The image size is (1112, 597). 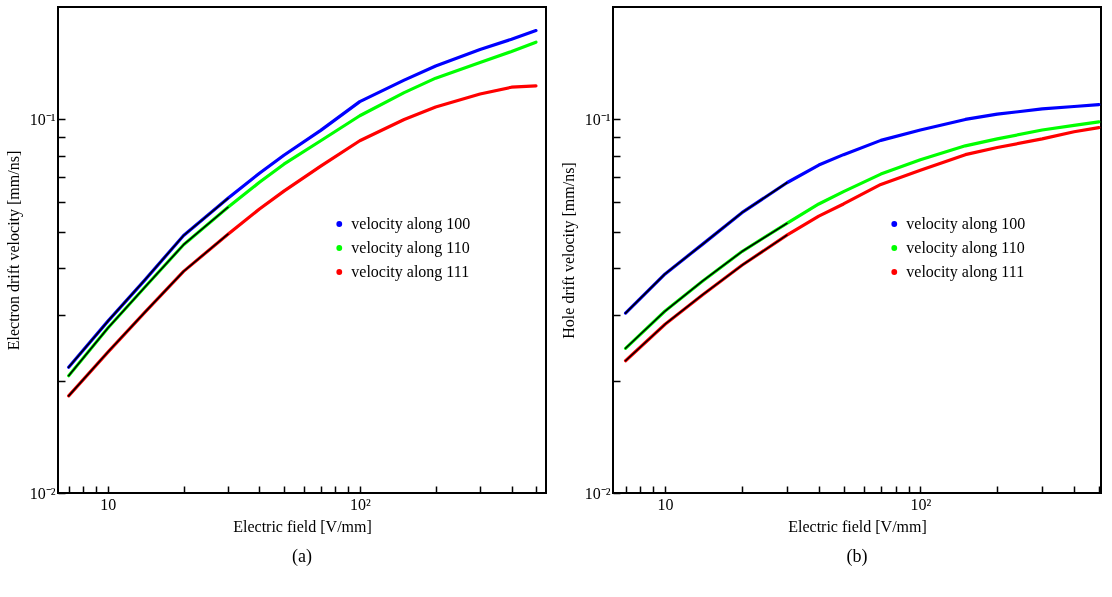 What do you see at coordinates (302, 556) in the screenshot?
I see `text: (a)` at bounding box center [302, 556].